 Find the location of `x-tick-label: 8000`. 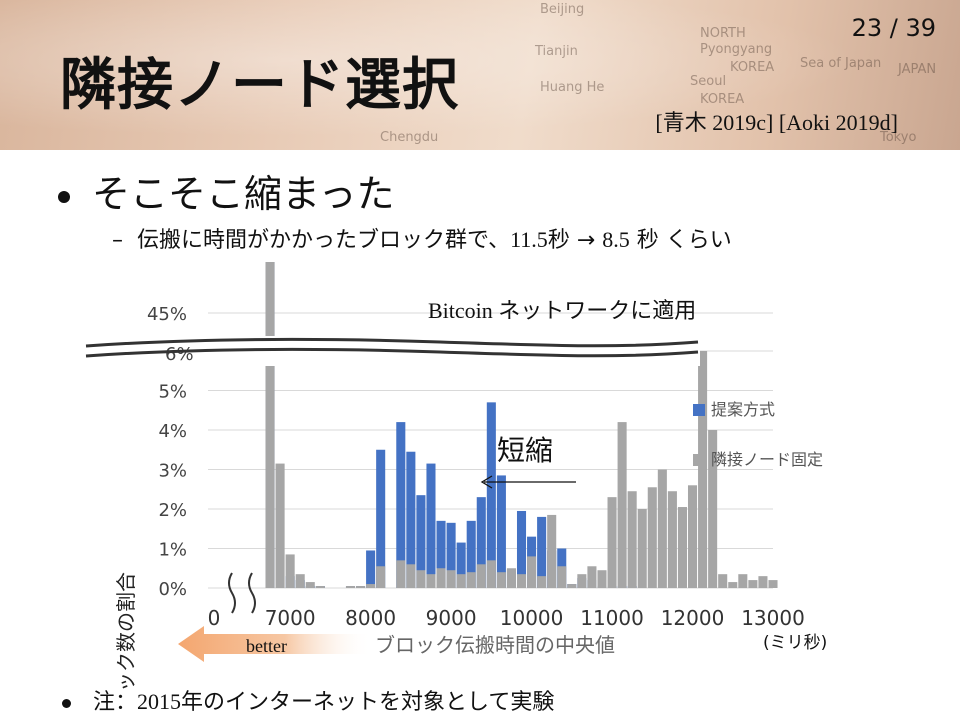

x-tick-label: 8000 is located at coordinates (370, 618).